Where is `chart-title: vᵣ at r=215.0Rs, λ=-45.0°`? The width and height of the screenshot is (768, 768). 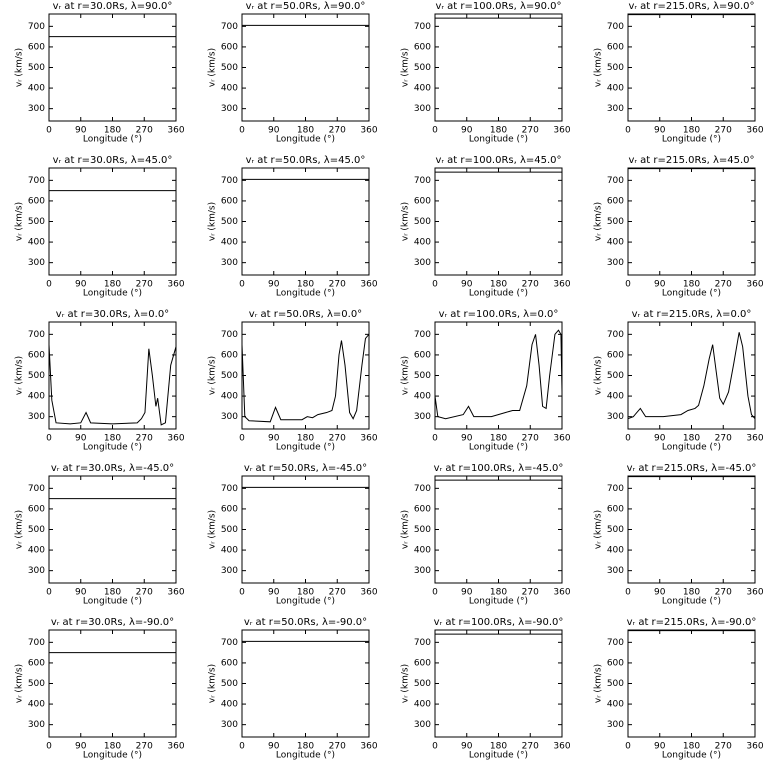
chart-title: vᵣ at r=215.0Rs, λ=-45.0° is located at coordinates (692, 468).